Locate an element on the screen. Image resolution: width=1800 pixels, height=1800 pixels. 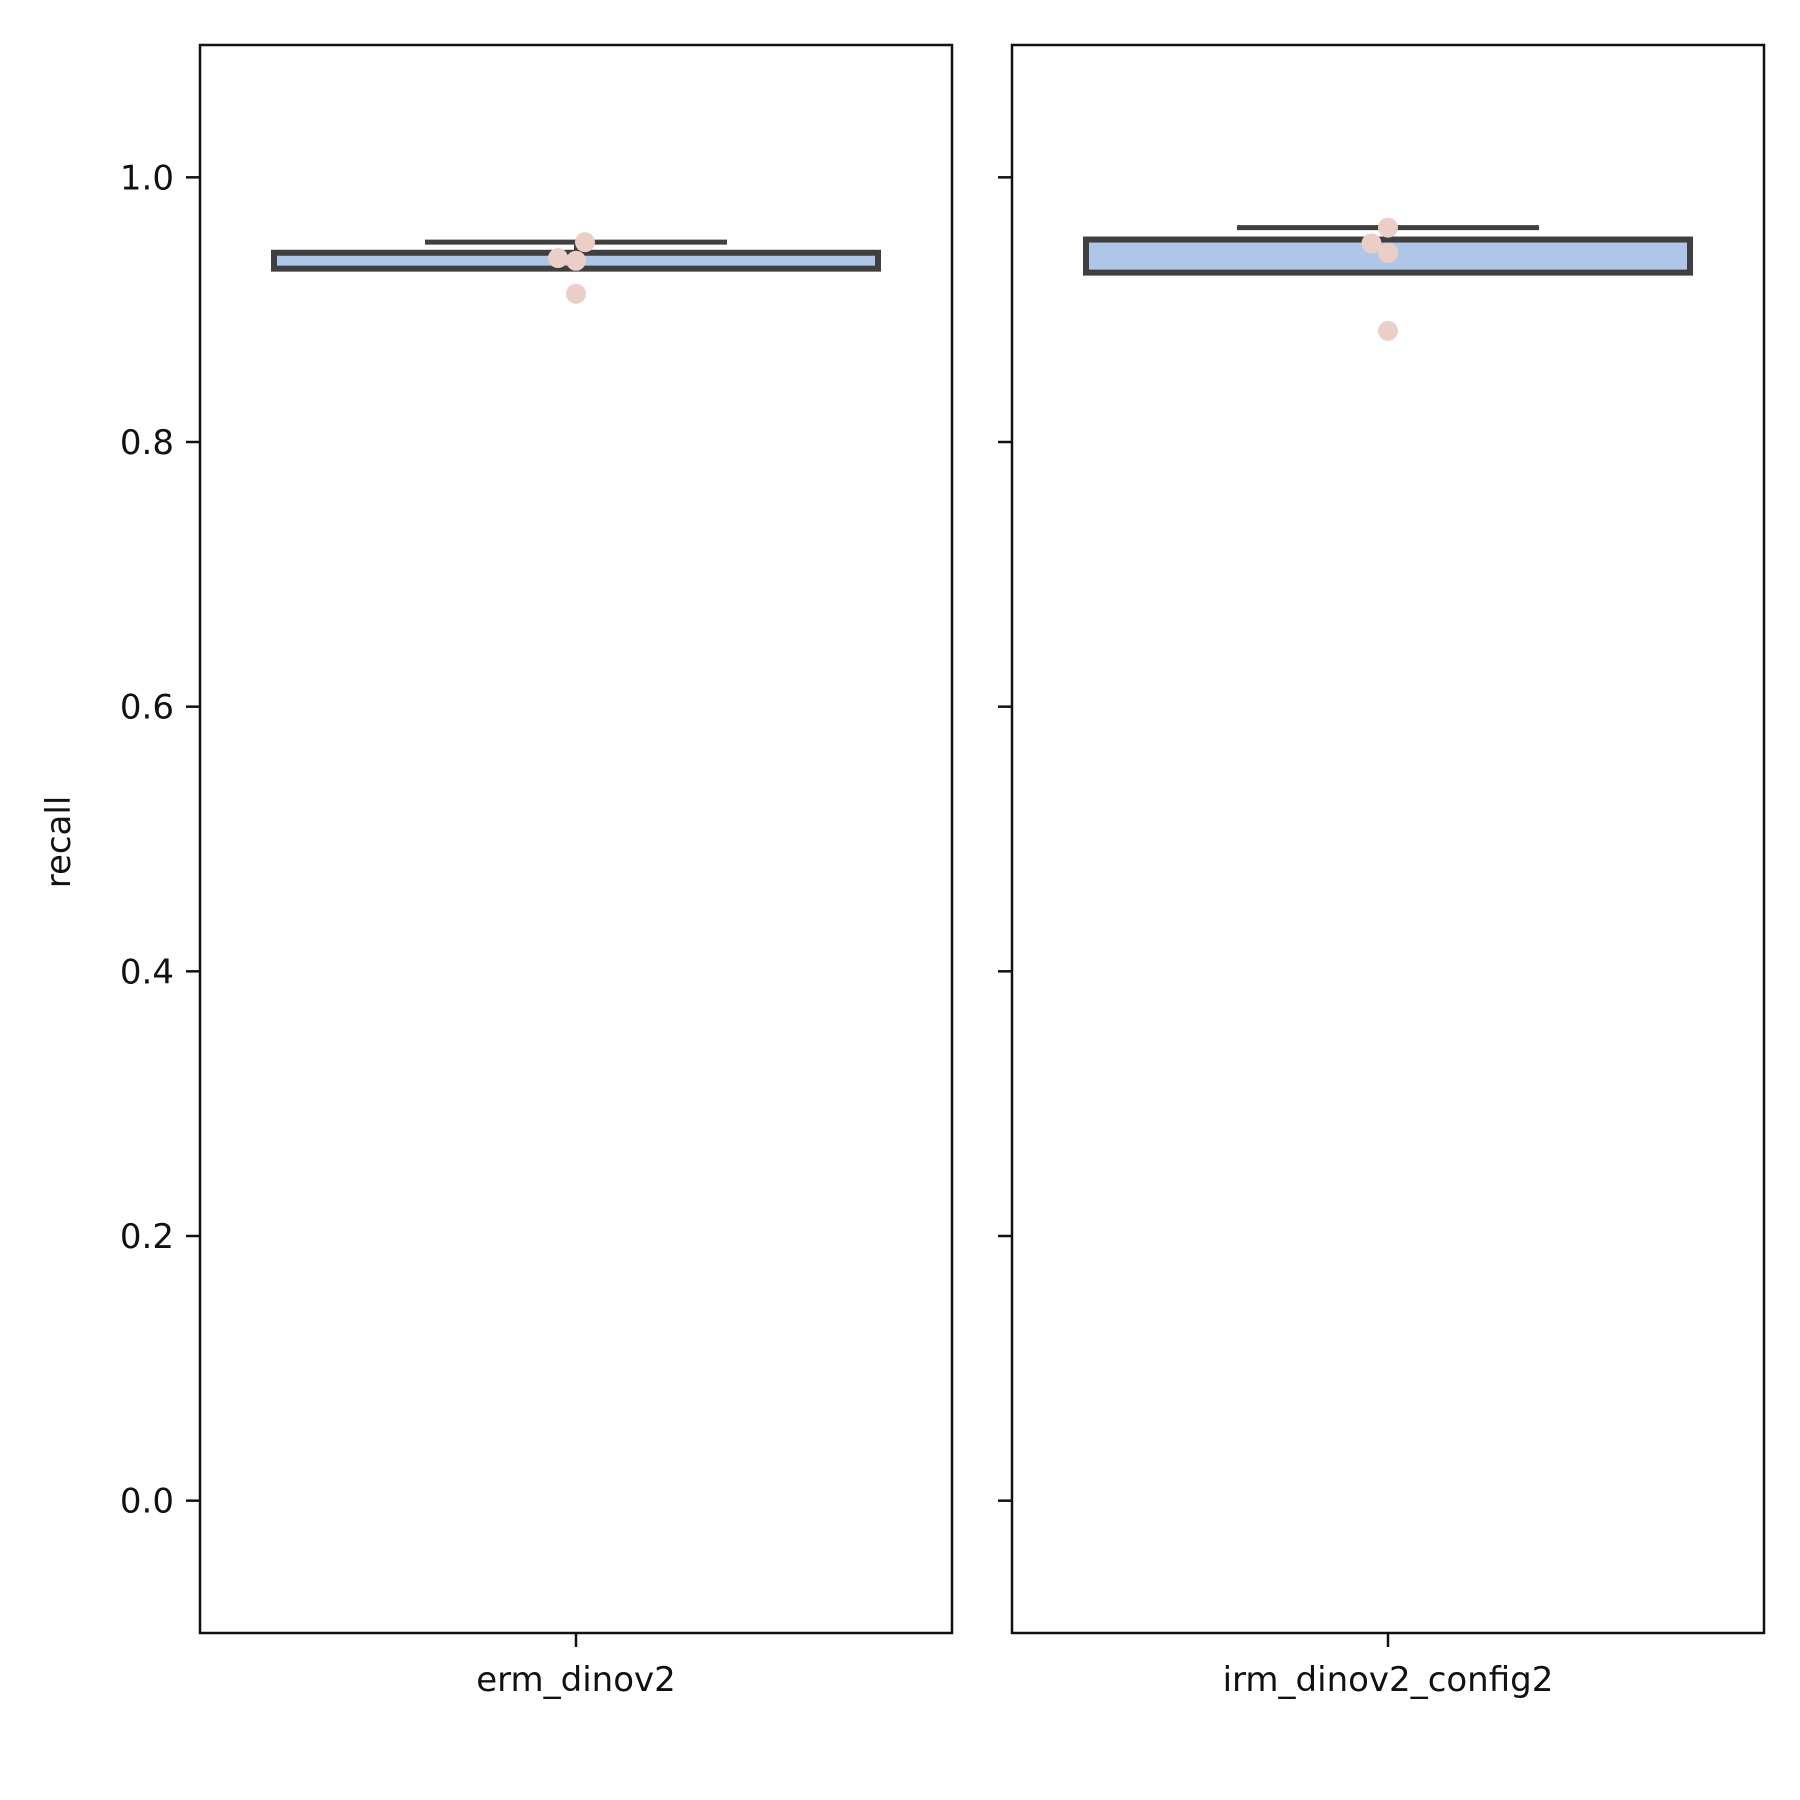
x-tick-label: erm_dinov2 is located at coordinates (576, 1680).